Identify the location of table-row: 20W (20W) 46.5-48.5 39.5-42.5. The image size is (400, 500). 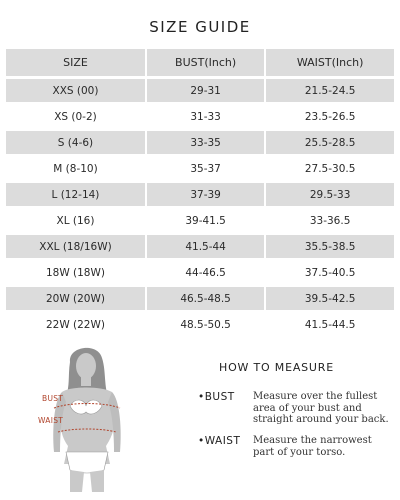
(200, 298).